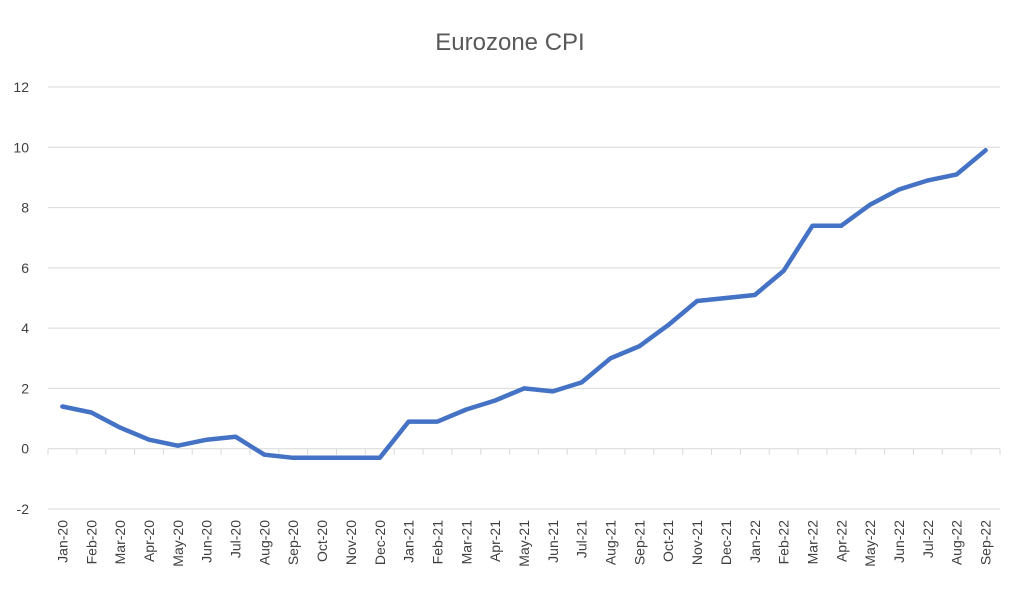 The width and height of the screenshot is (1024, 600). What do you see at coordinates (784, 542) in the screenshot?
I see `x-tick-label: Feb-22` at bounding box center [784, 542].